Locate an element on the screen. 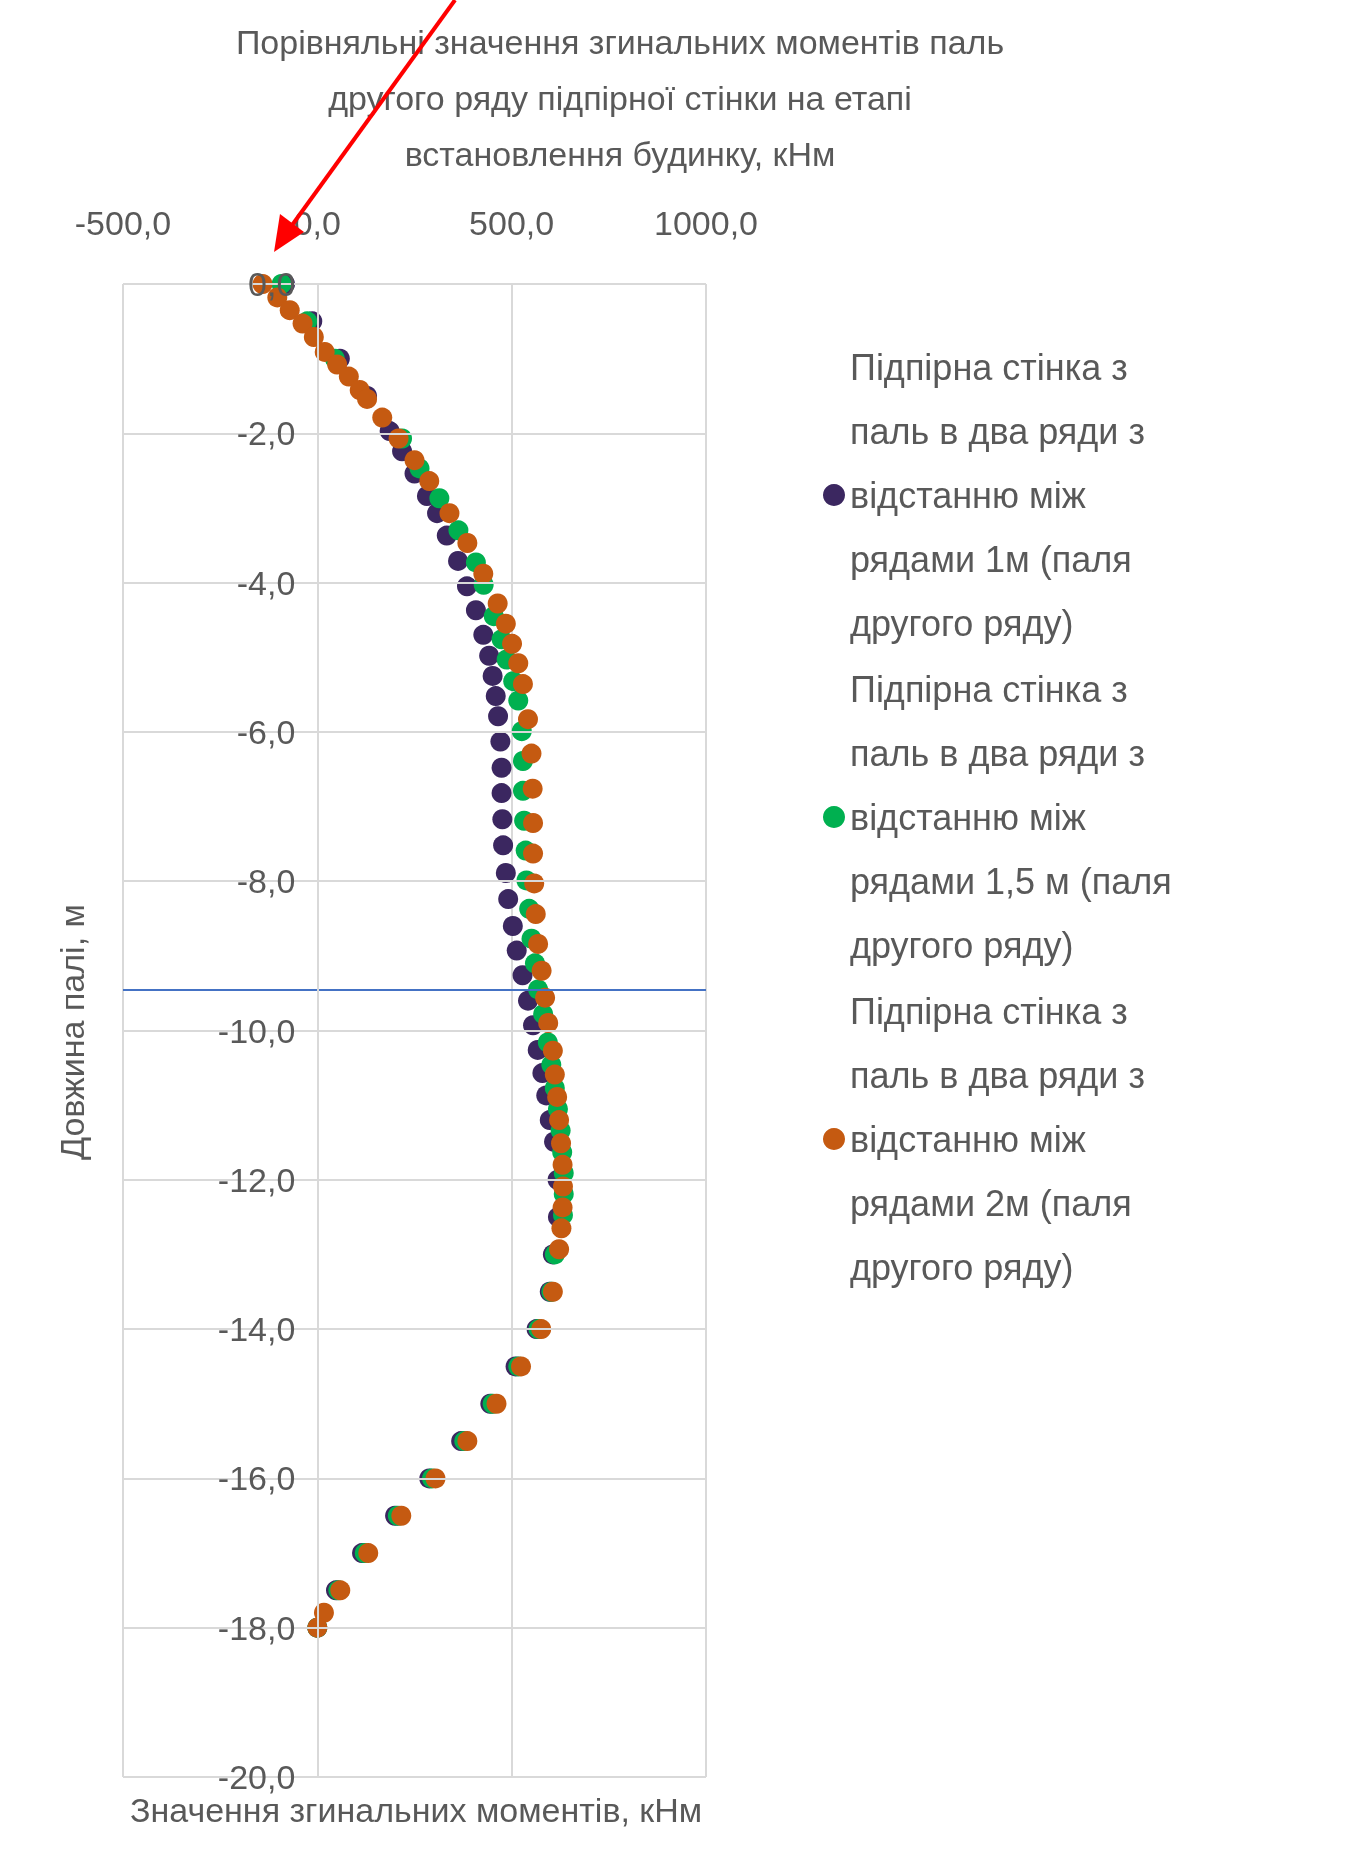 The width and height of the screenshot is (1361, 1851). y-tick-label: -14,0 is located at coordinates (256, 1329).